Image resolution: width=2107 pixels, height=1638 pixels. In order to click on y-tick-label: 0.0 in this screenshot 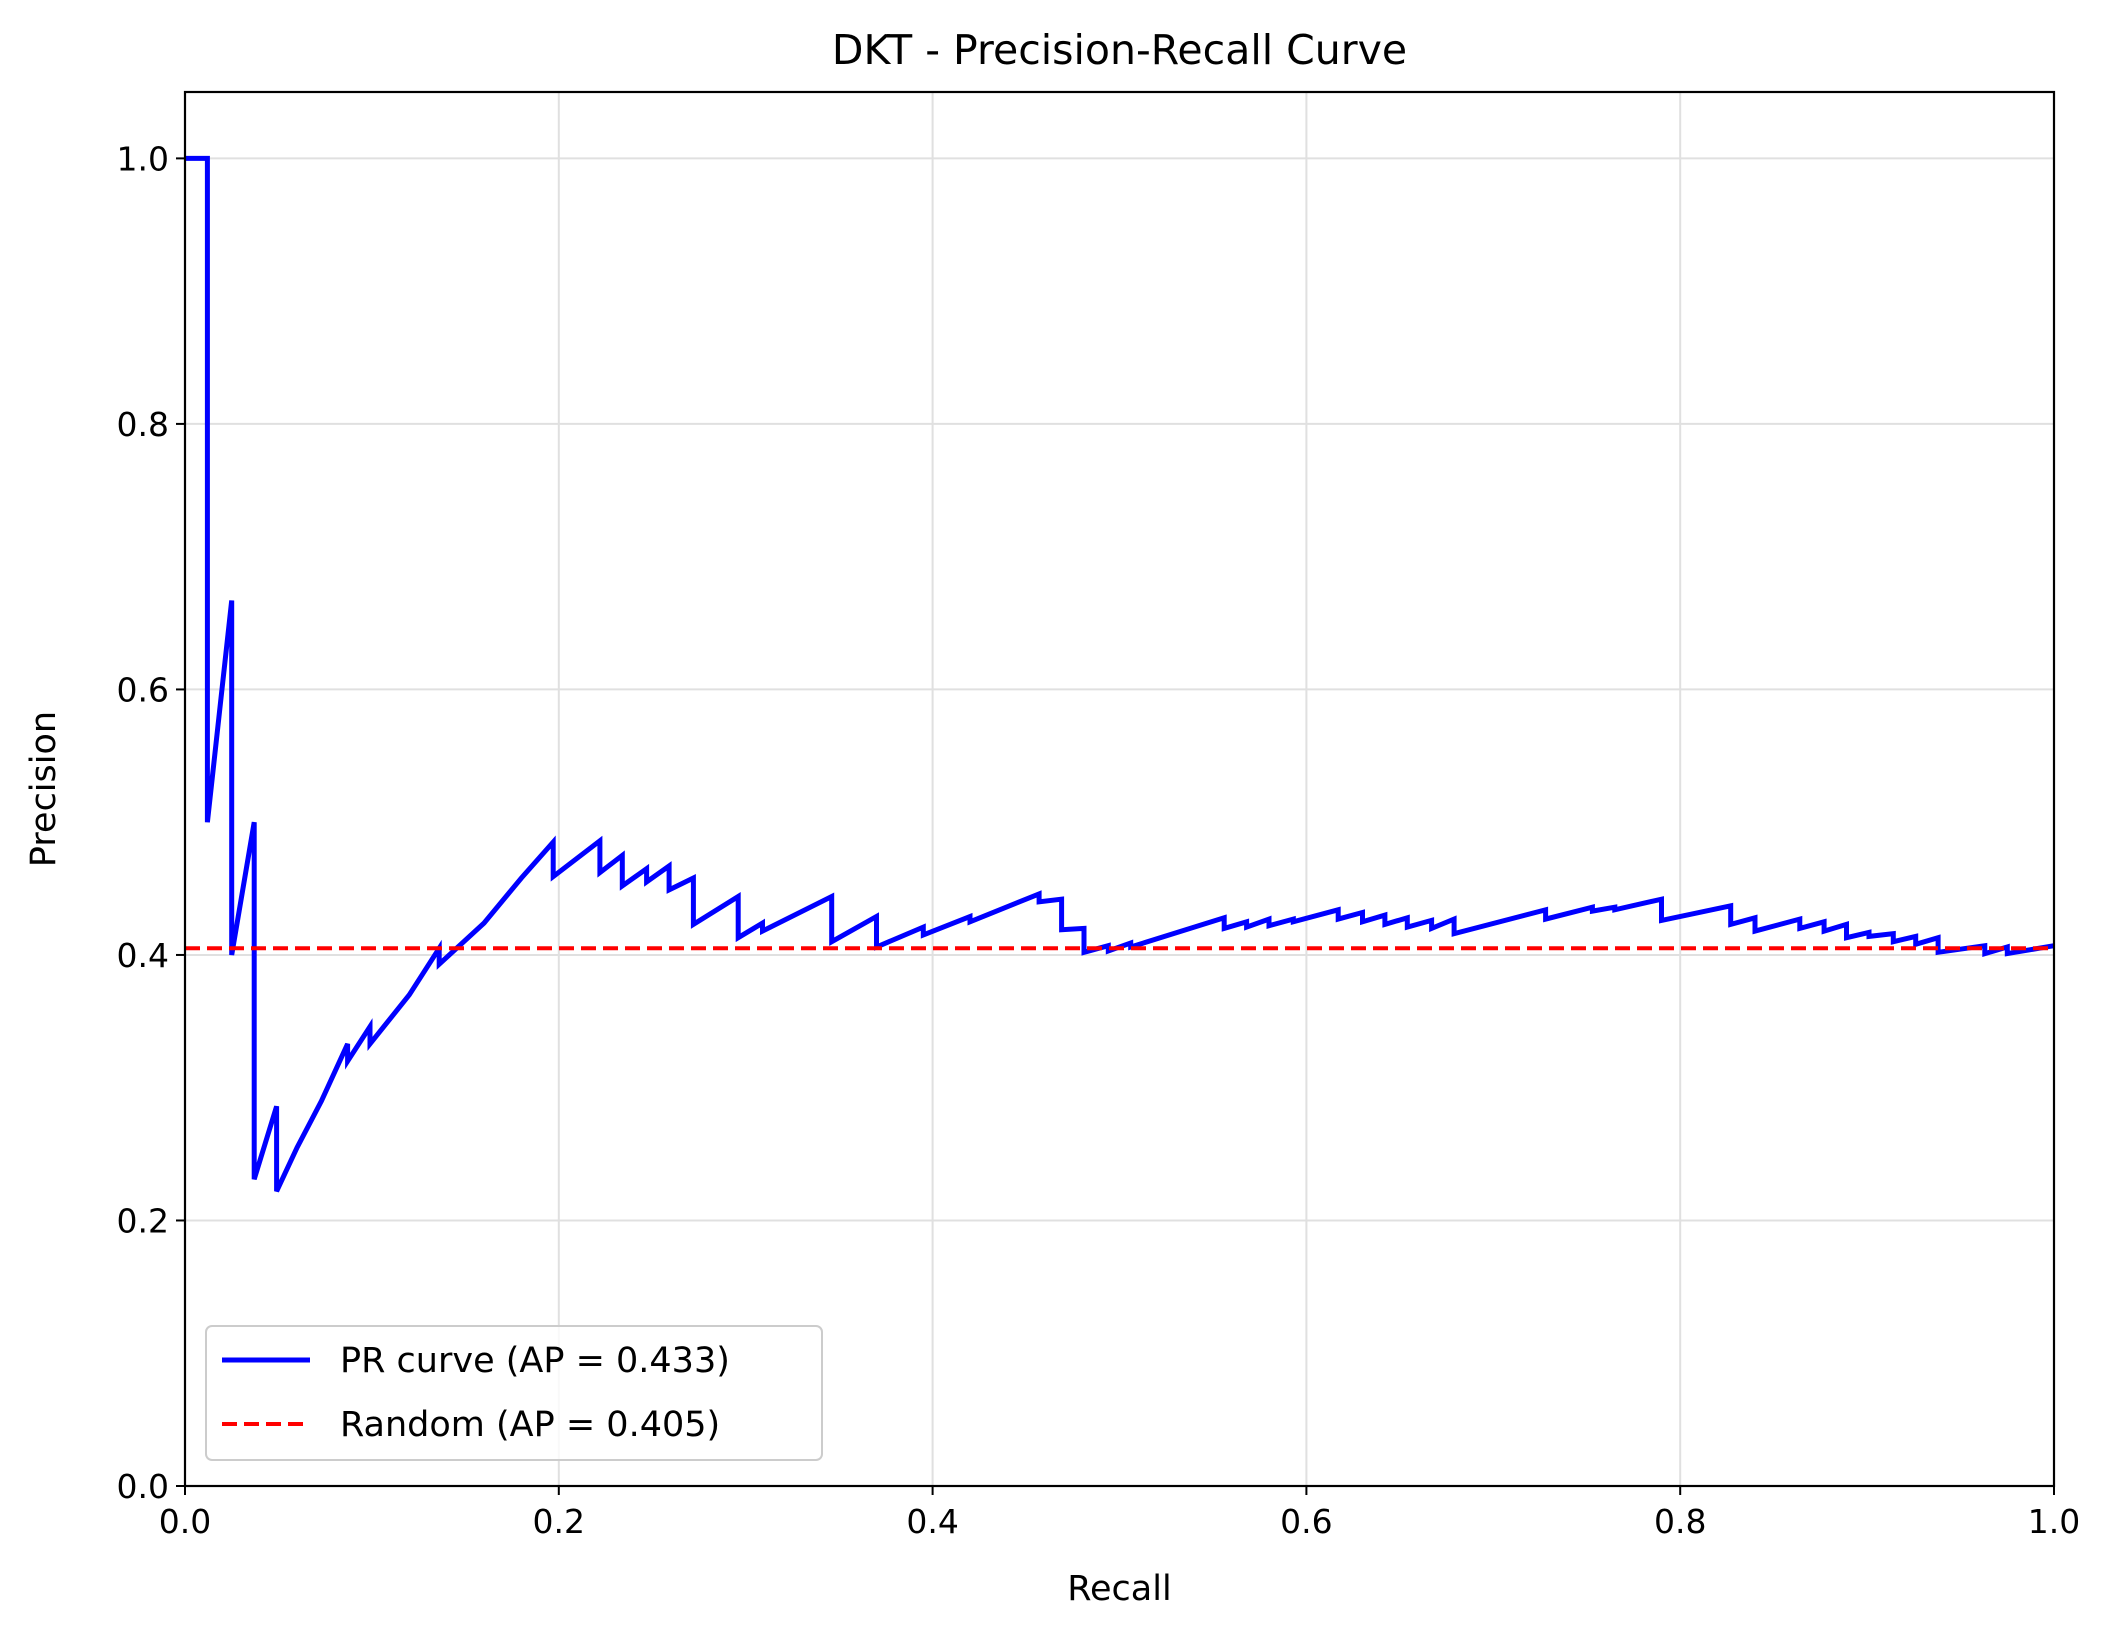, I will do `click(143, 1486)`.